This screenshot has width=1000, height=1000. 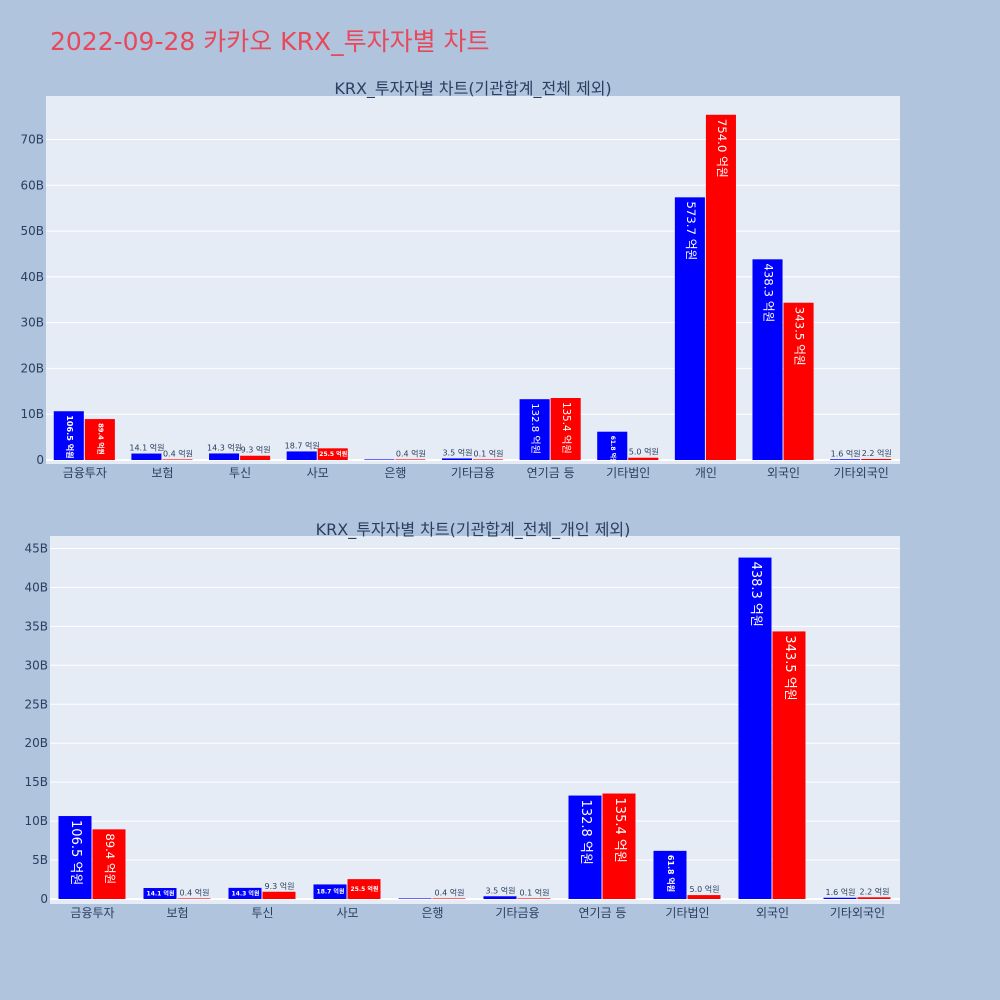 I want to click on data-label: 25.5 억원, so click(x=365, y=889).